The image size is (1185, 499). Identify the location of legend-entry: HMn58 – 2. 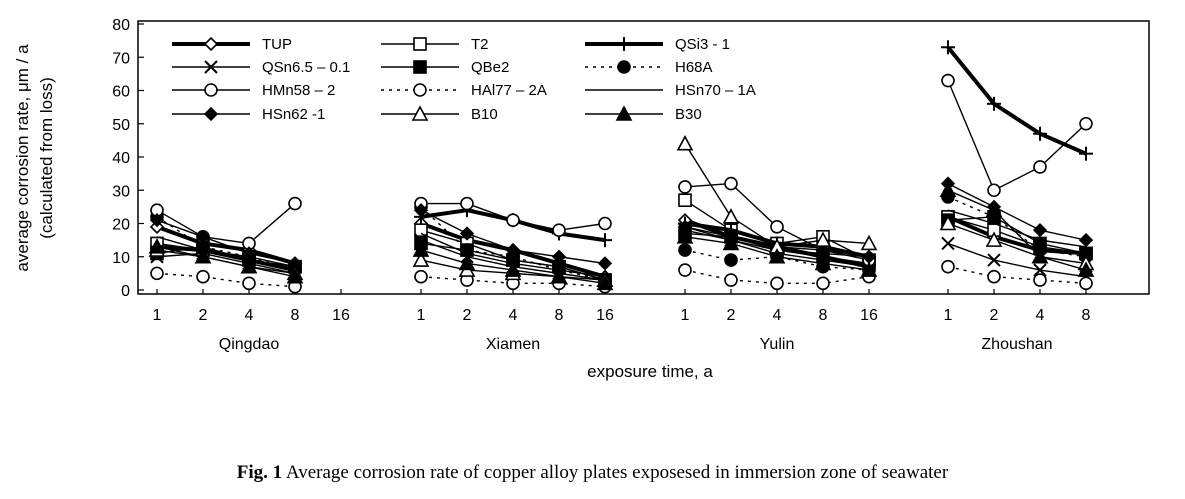
(253, 90).